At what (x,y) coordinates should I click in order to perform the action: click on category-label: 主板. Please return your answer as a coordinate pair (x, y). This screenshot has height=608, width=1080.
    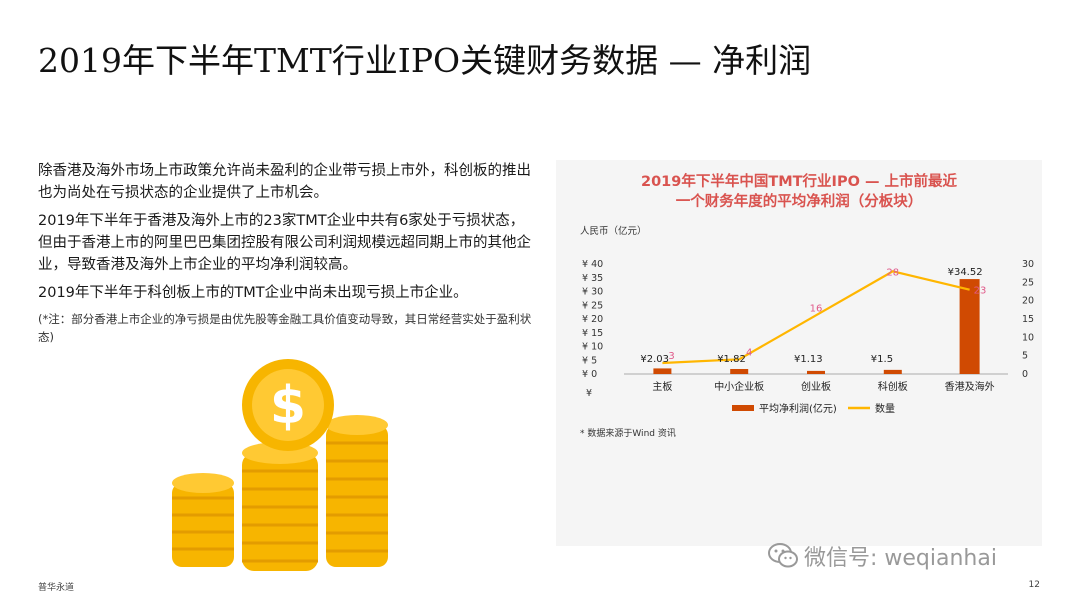
    Looking at the image, I should click on (662, 386).